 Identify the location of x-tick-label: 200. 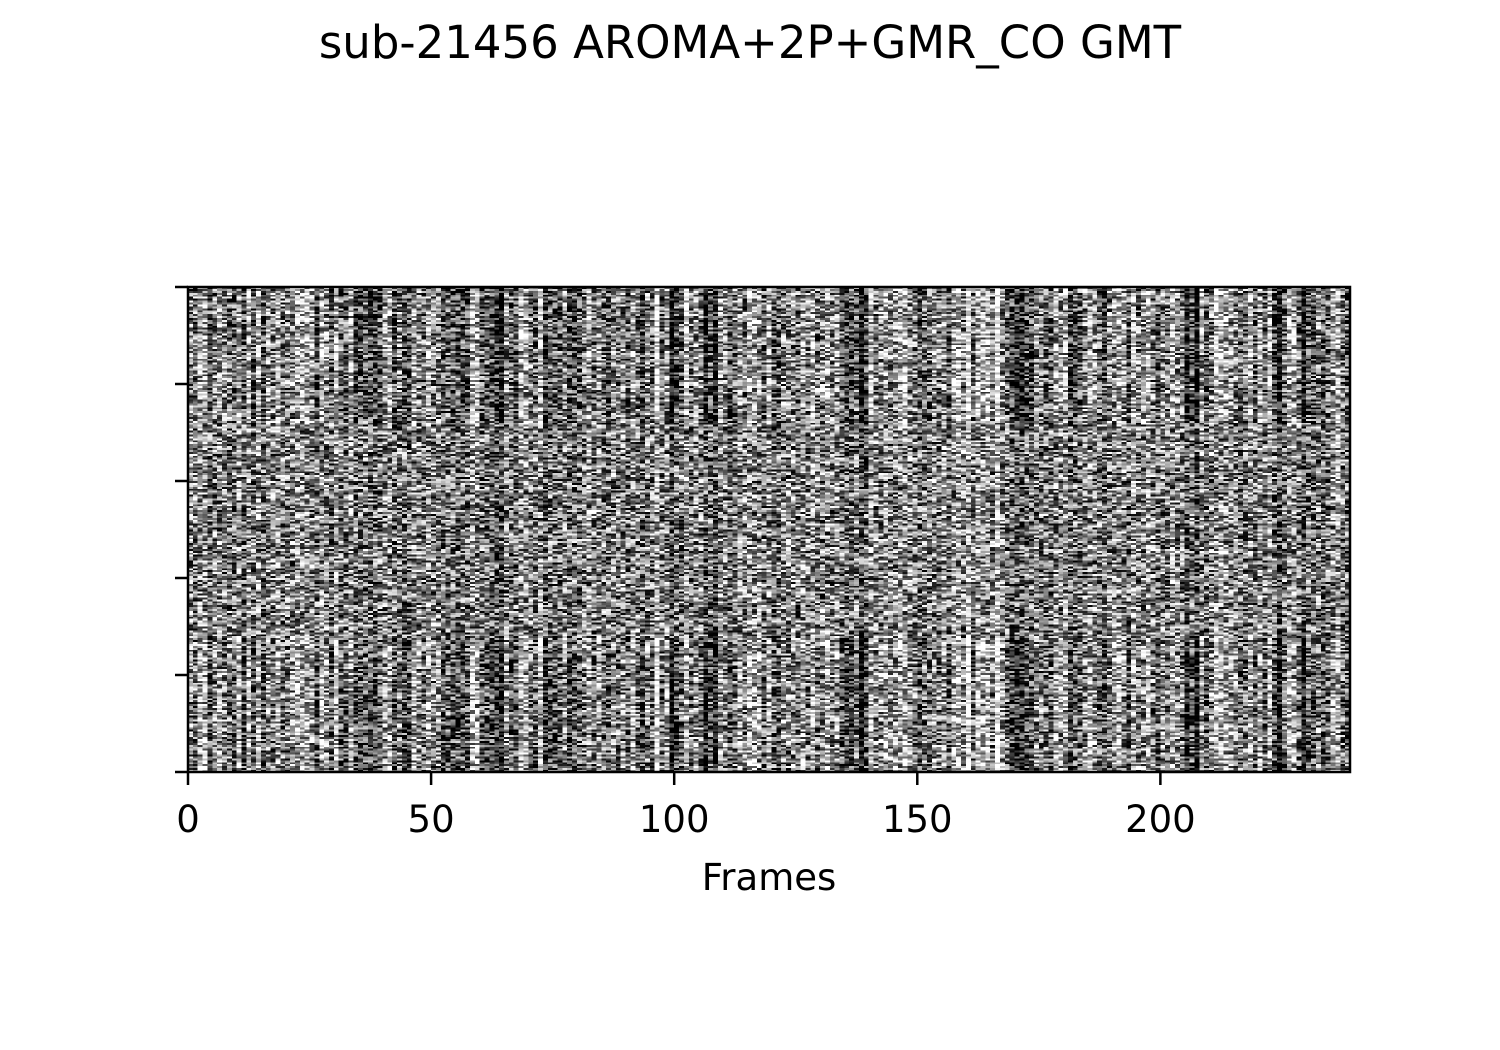
(1160, 819).